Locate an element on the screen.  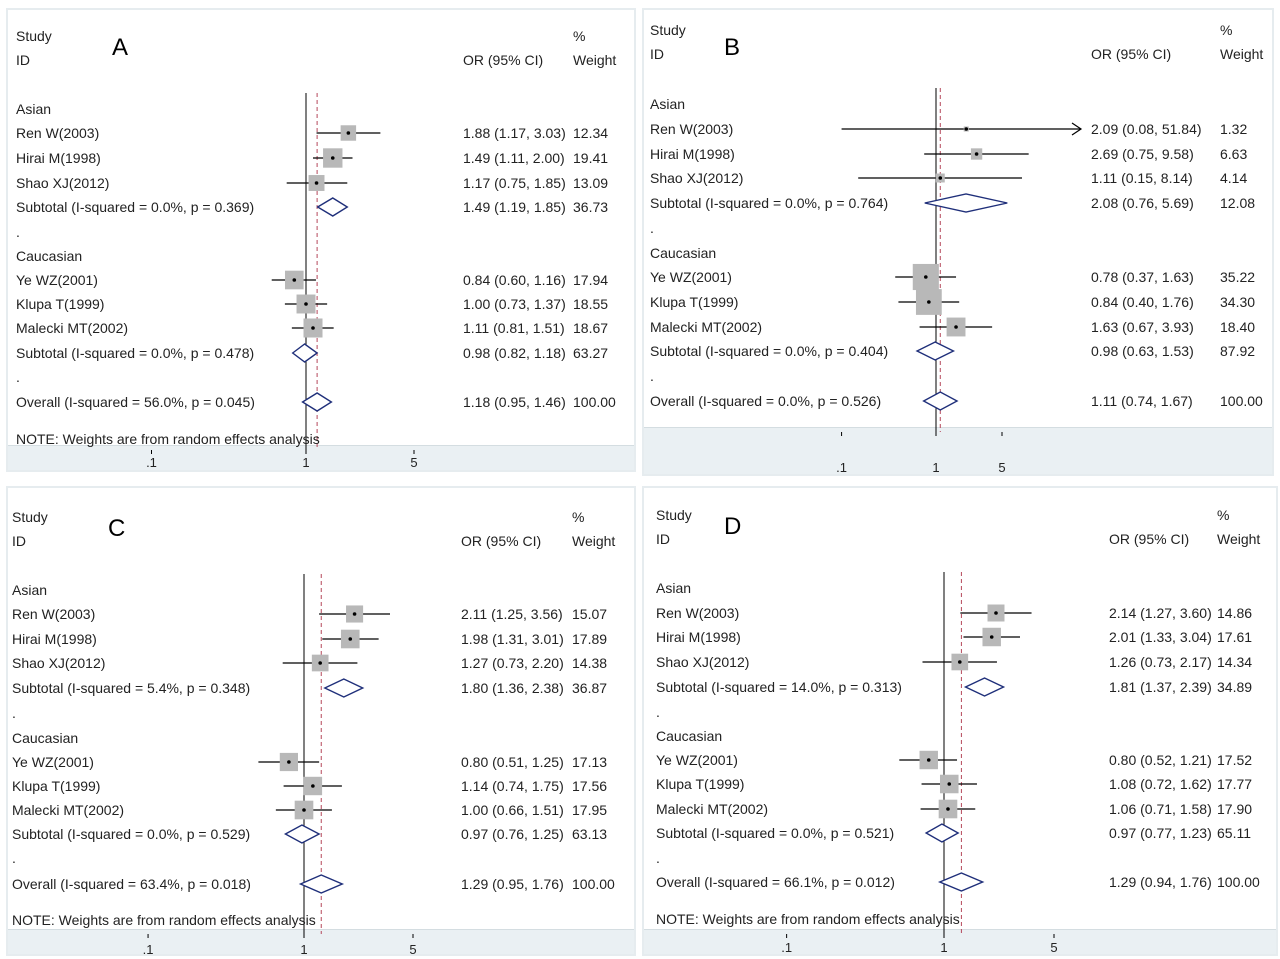
ci-arrow is located at coordinates (1077, 129).